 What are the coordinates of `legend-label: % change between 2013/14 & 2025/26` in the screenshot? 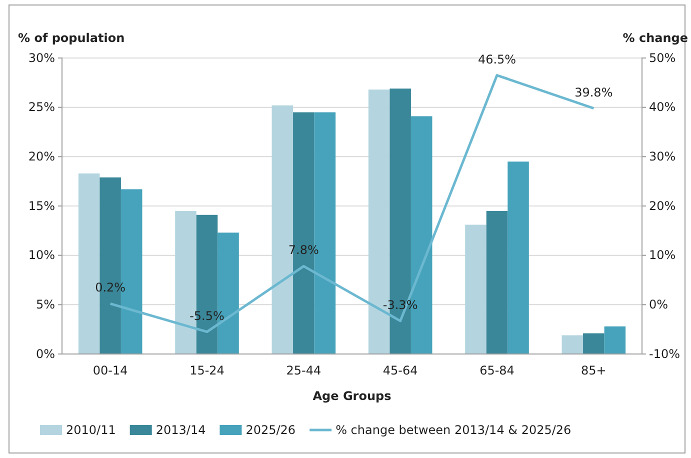 It's located at (454, 430).